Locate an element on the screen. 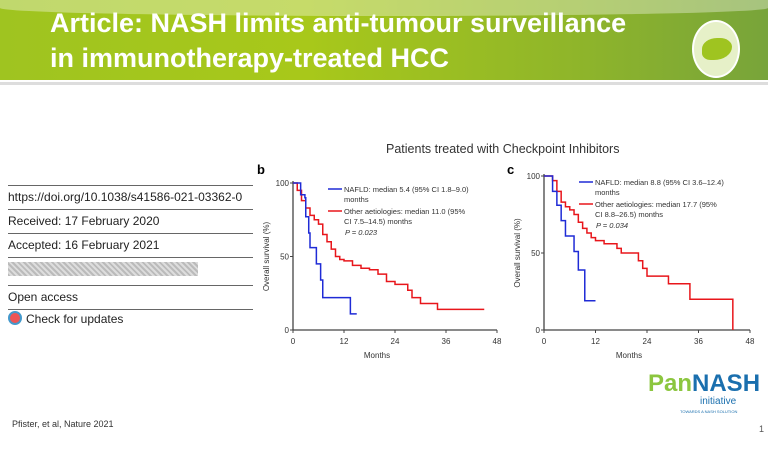 The height and width of the screenshot is (449, 768). logo-pan: Pan is located at coordinates (670, 383).